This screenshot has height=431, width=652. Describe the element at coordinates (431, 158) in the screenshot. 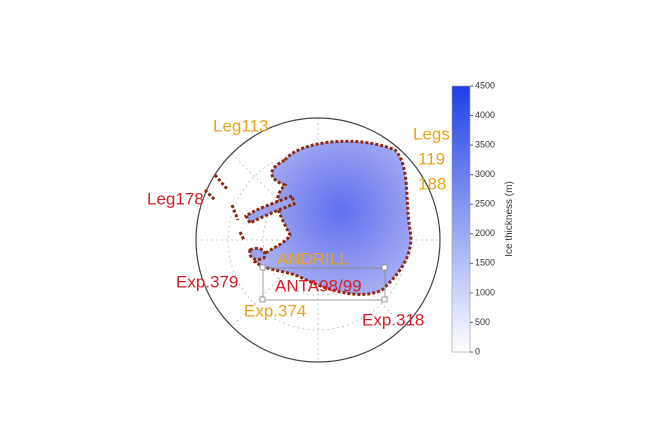

I see `map-label: 119` at that location.